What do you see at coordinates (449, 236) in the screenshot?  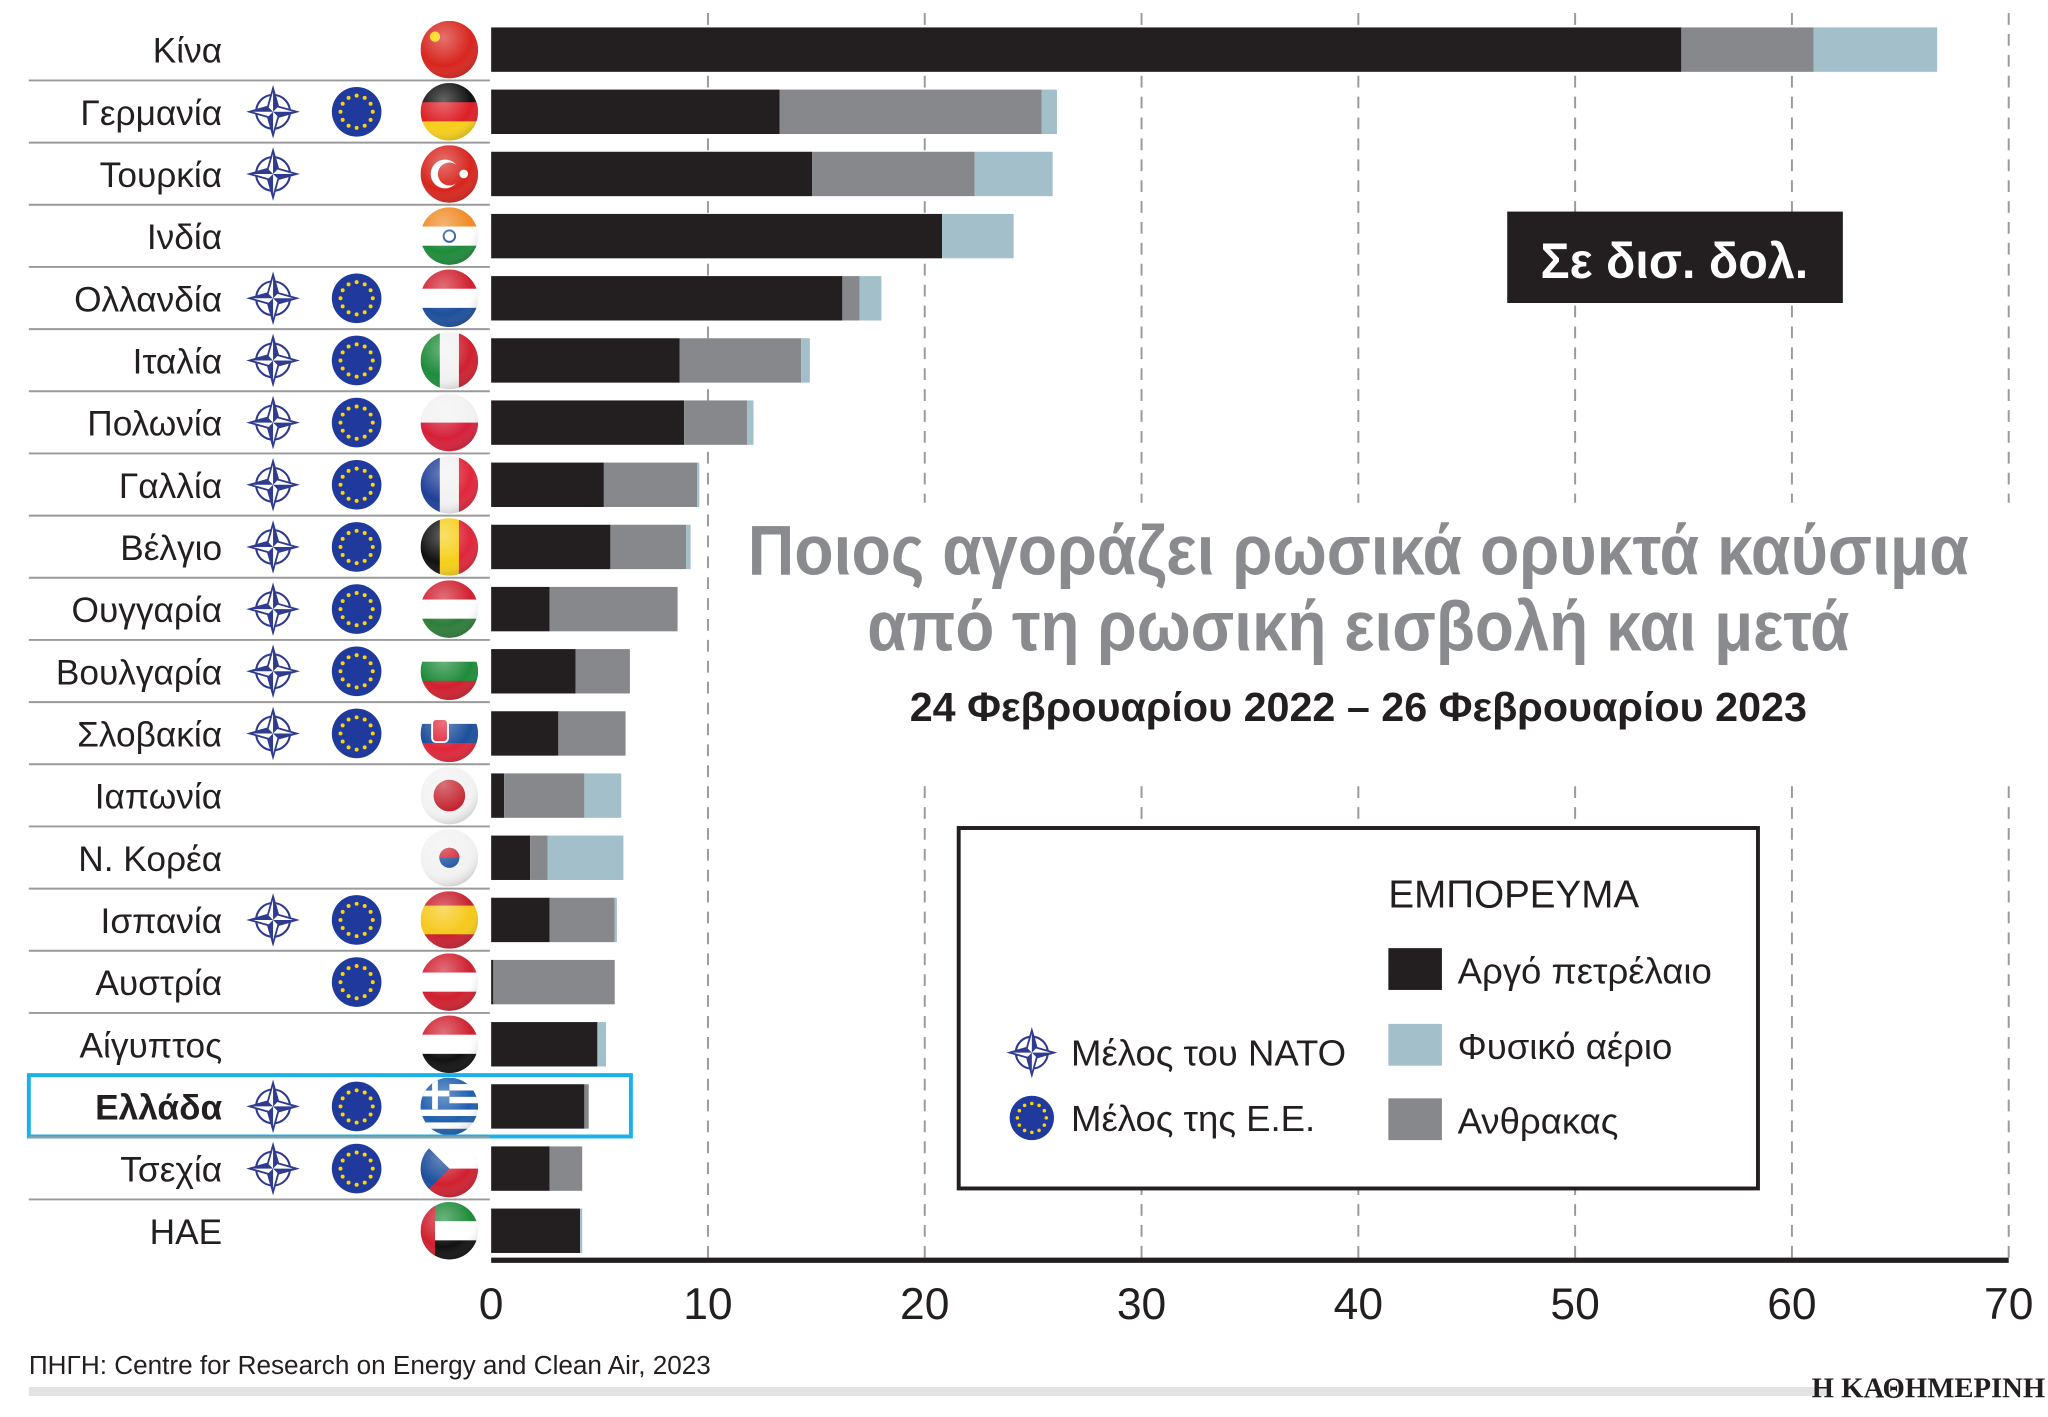 I see `india-flag-icon` at bounding box center [449, 236].